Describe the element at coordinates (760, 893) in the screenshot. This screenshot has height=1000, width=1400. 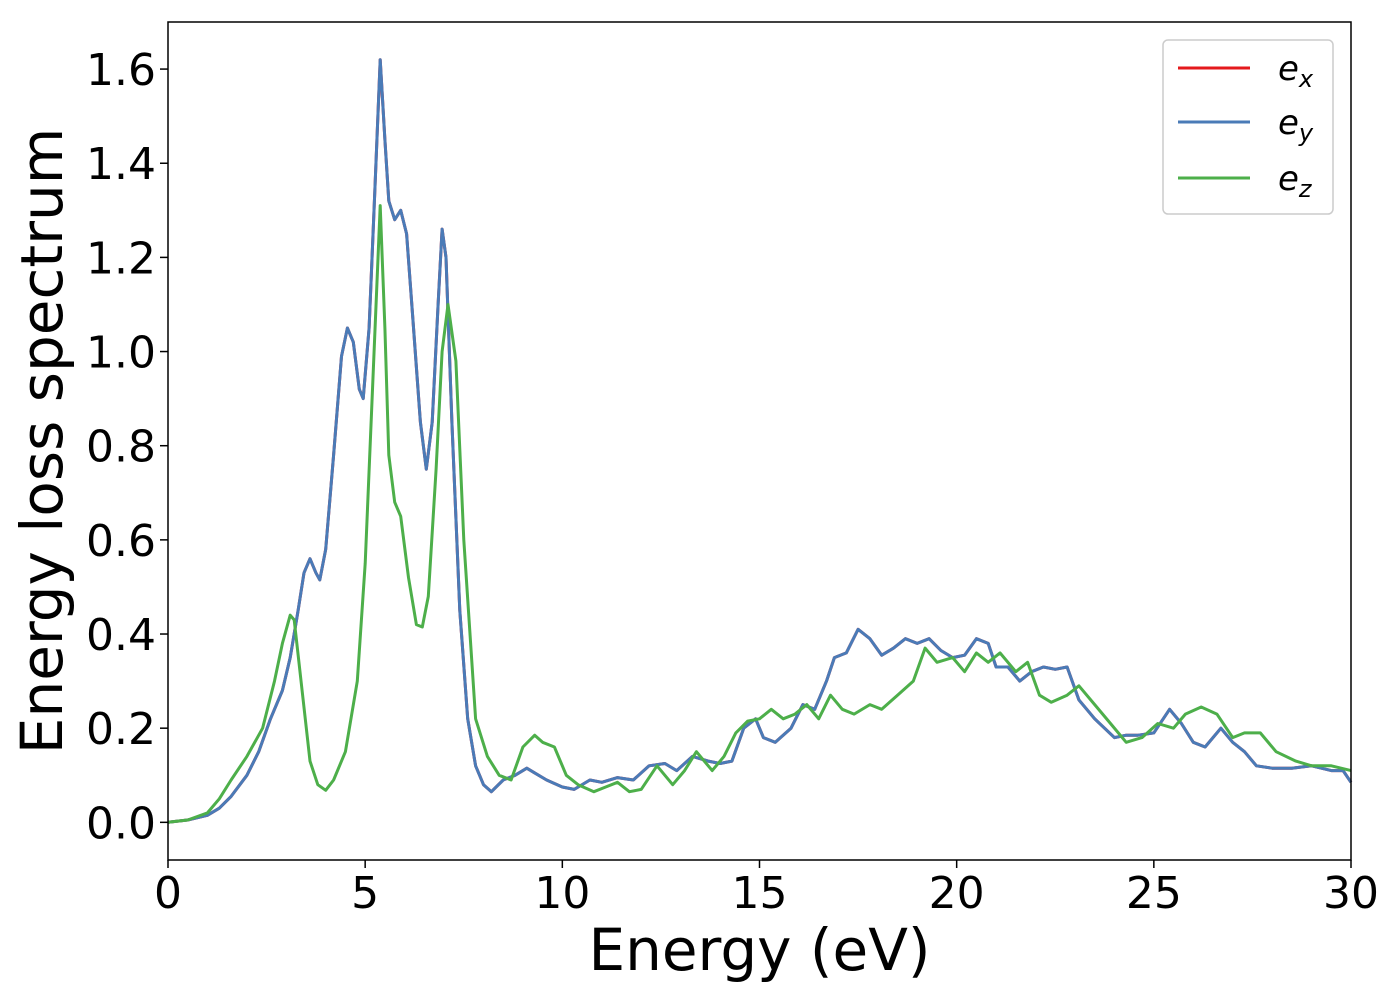
I see `x-tick-label: 15` at that location.